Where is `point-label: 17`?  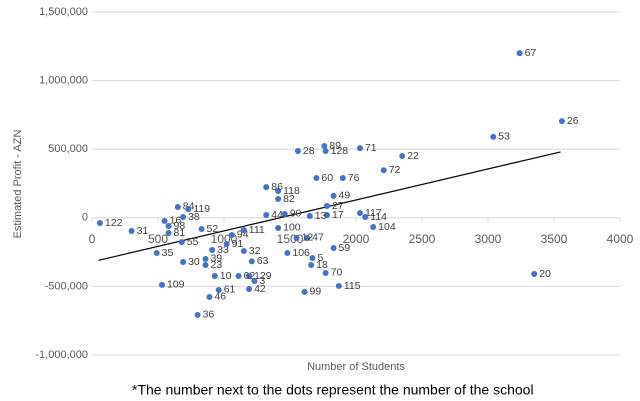
point-label: 17 is located at coordinates (338, 215).